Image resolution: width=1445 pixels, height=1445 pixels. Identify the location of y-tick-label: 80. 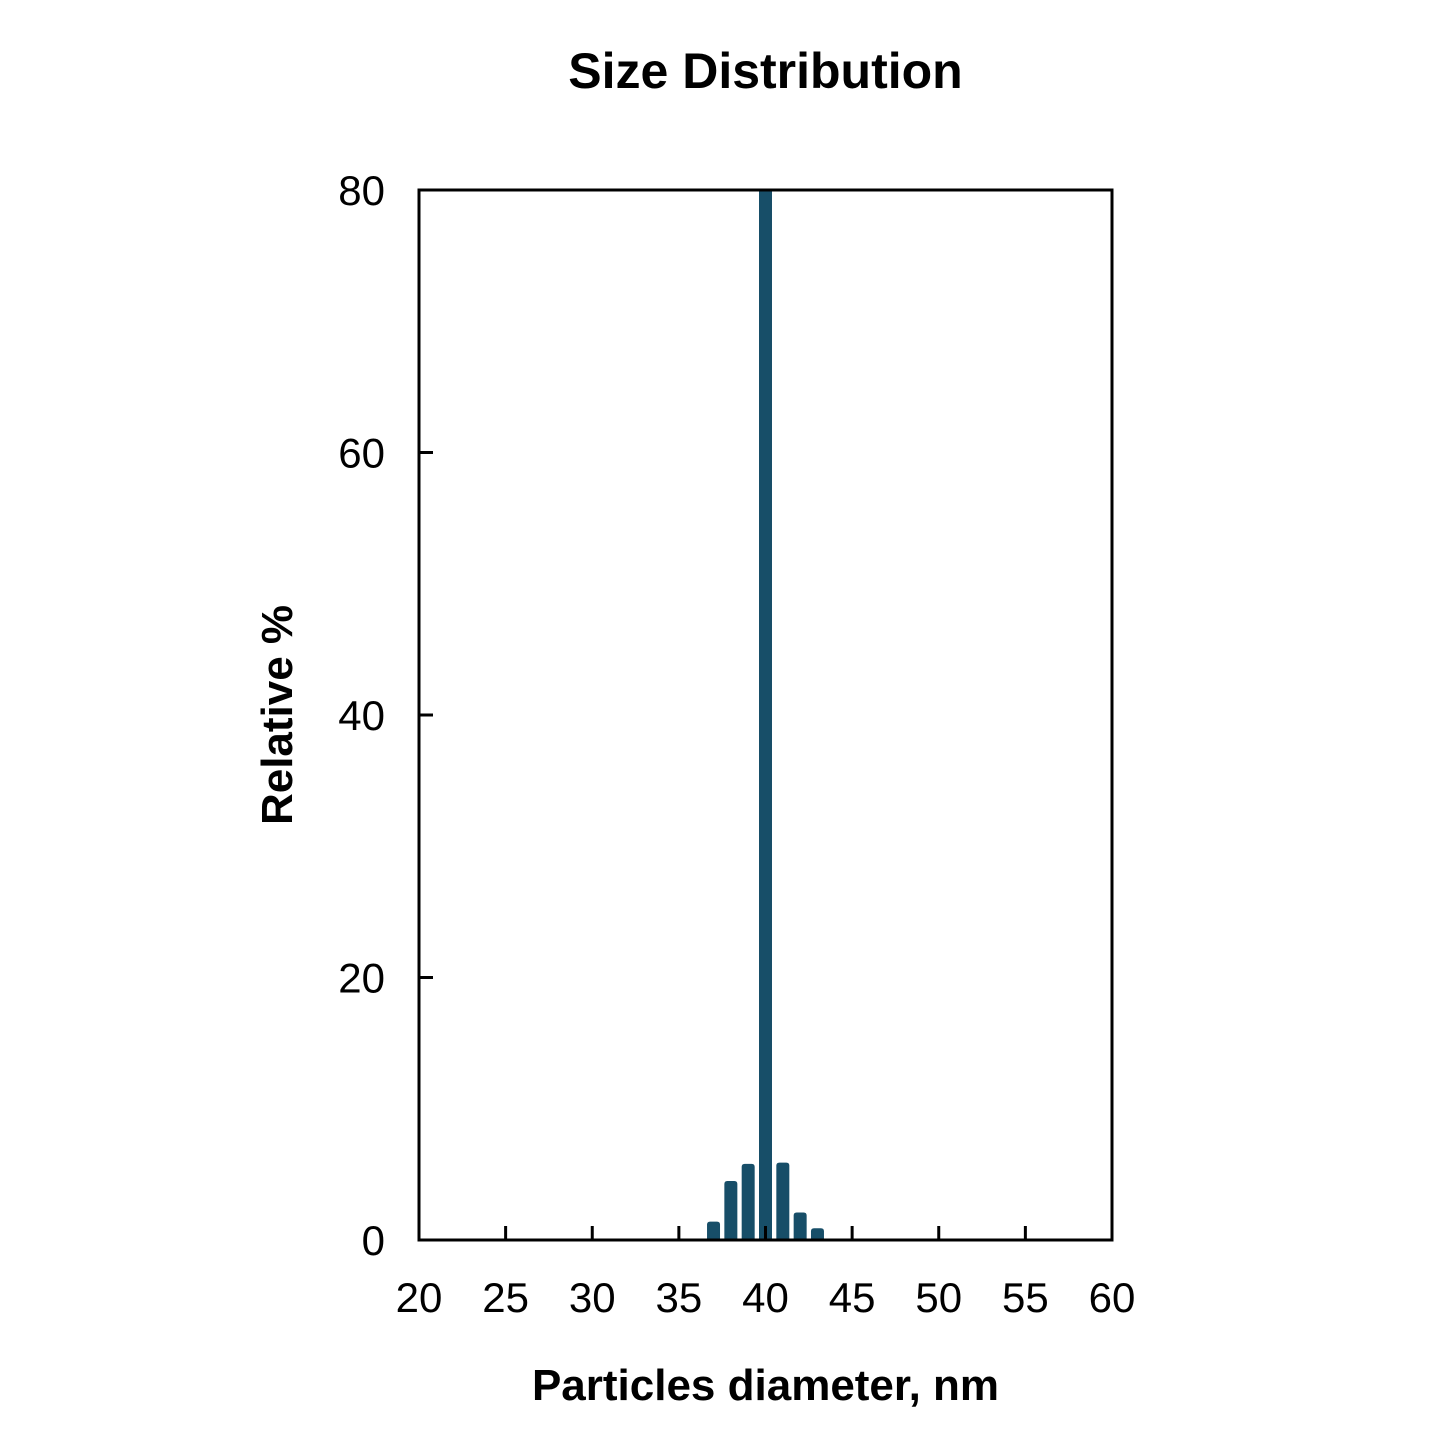
(361, 190).